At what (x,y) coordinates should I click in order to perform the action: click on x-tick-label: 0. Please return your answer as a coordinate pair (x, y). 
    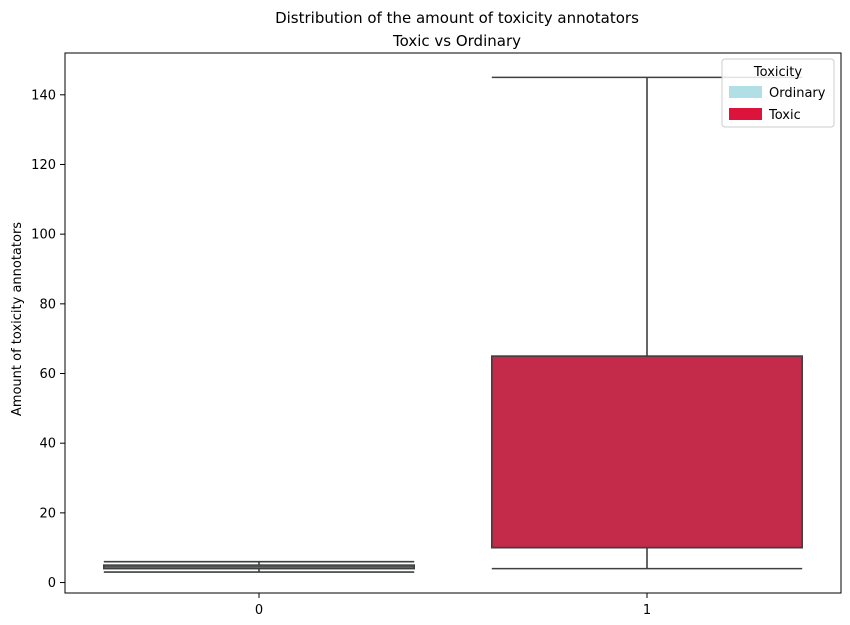
    Looking at the image, I should click on (259, 610).